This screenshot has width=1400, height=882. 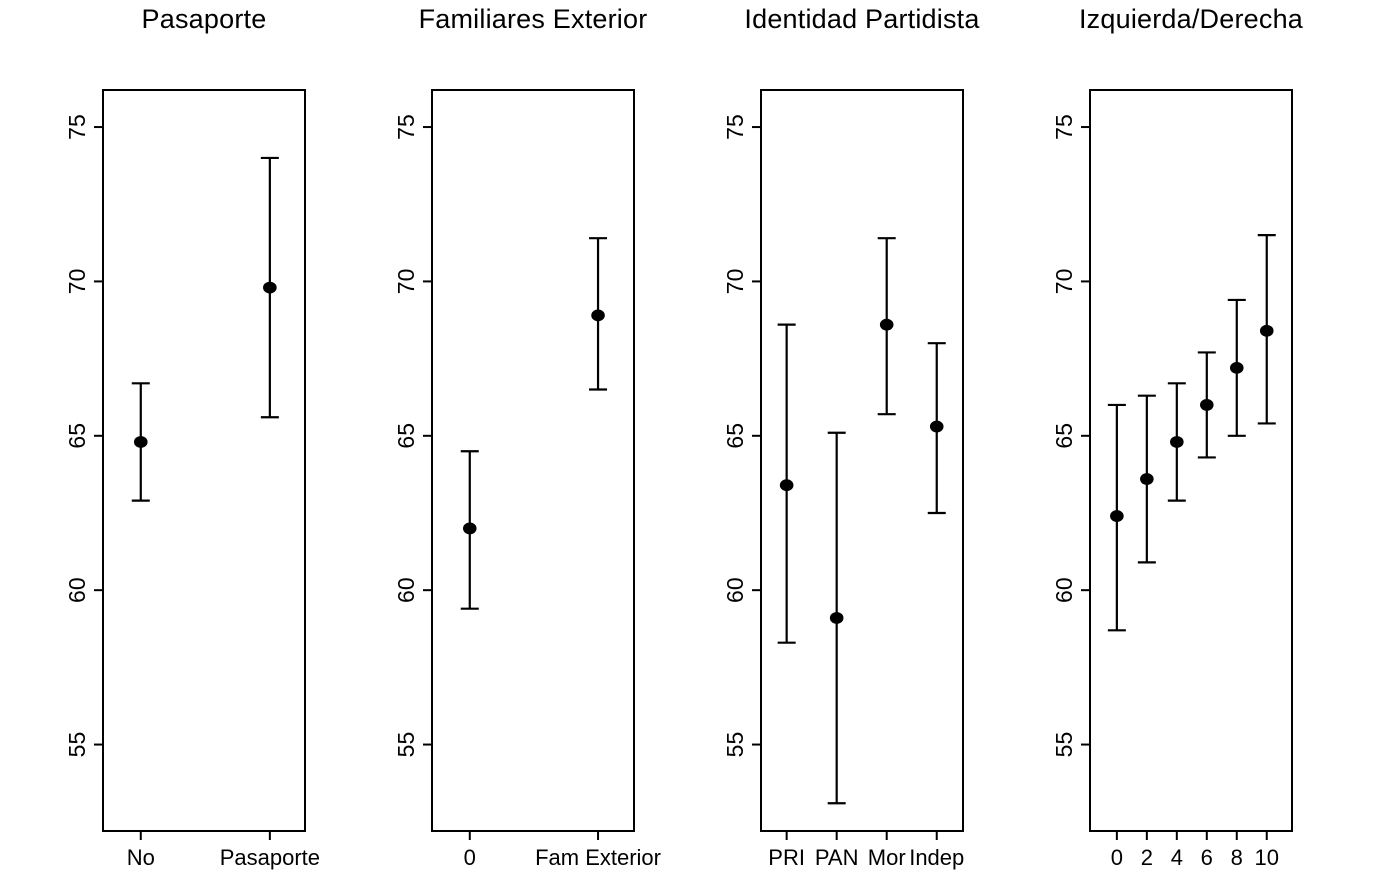 What do you see at coordinates (1267, 857) in the screenshot?
I see `x-axis-tick-label: 10` at bounding box center [1267, 857].